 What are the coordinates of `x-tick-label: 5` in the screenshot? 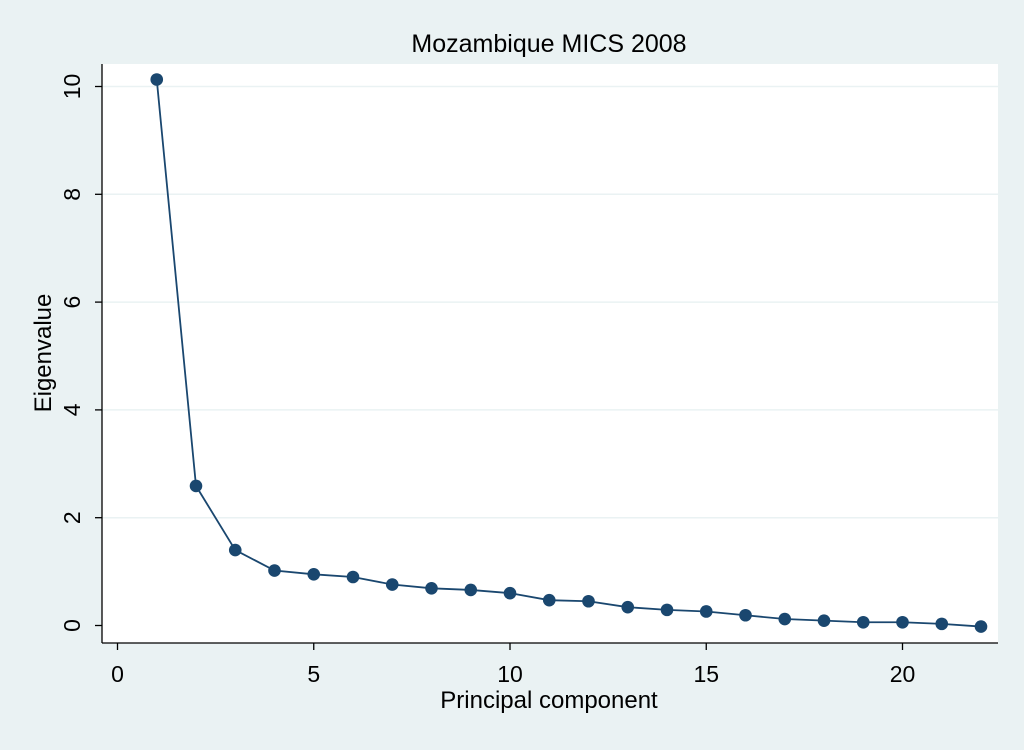 It's located at (313, 674).